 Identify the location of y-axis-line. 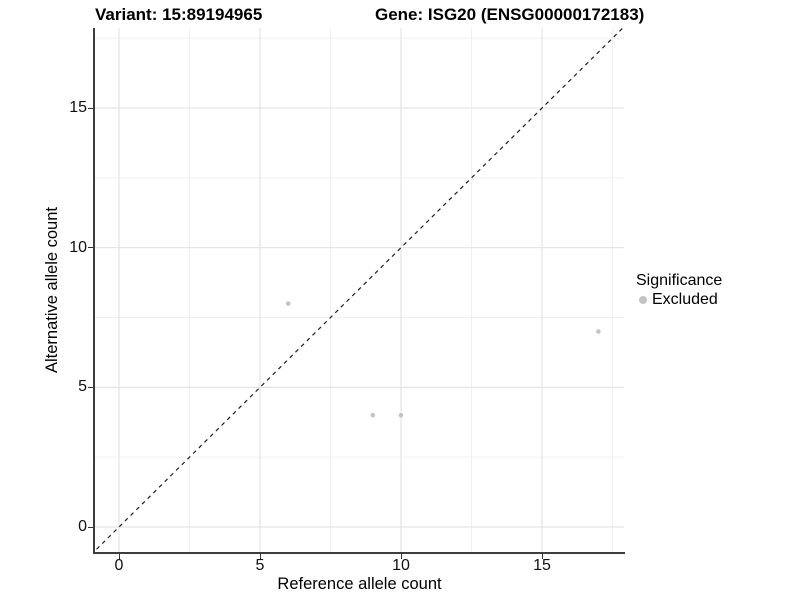
(94, 291).